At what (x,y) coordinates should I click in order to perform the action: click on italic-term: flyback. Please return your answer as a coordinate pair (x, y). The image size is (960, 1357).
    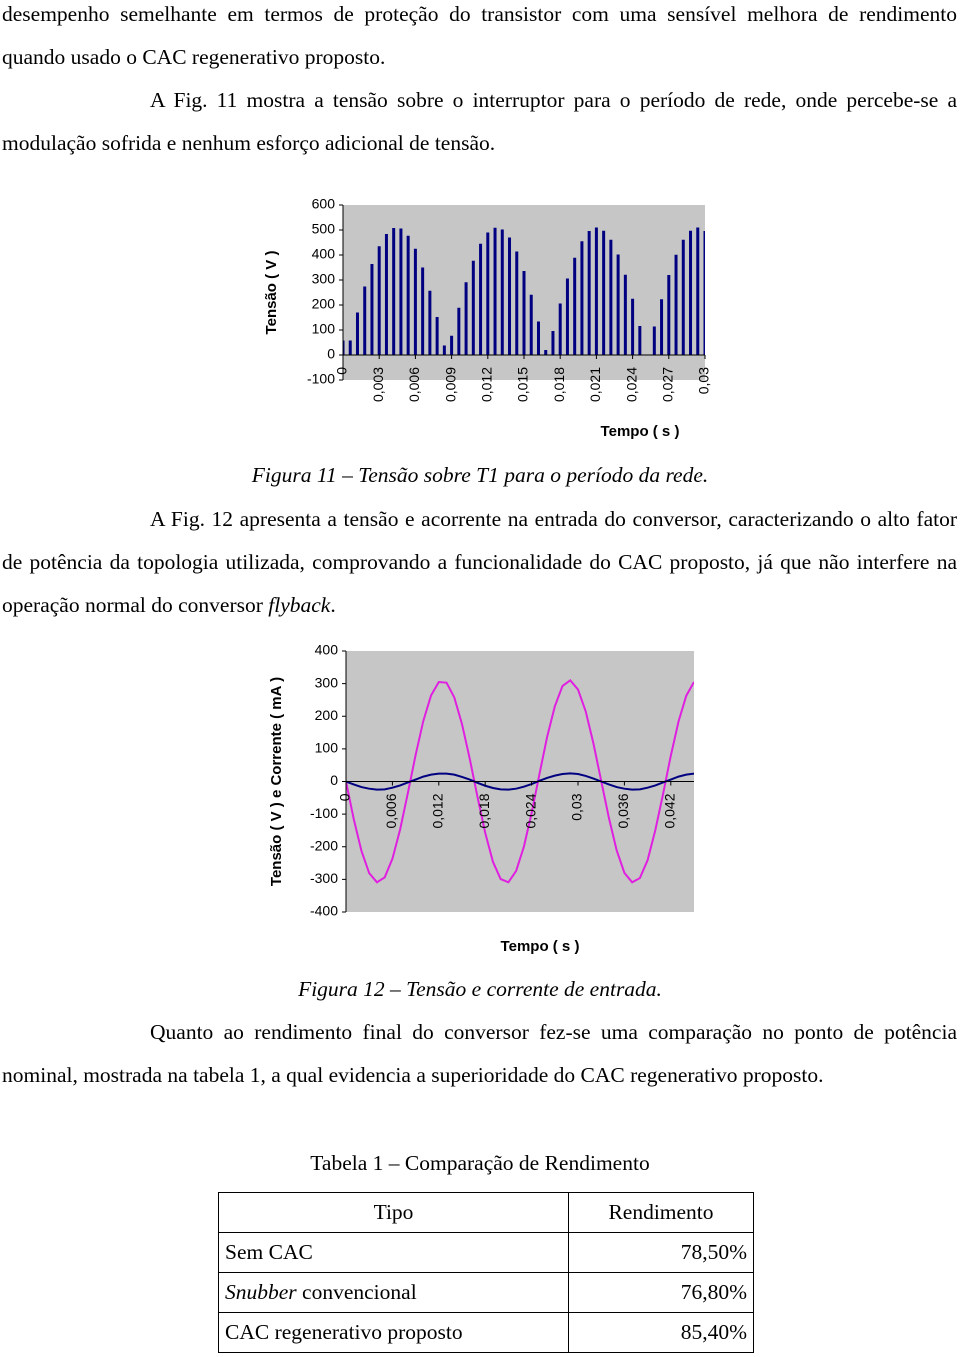
    Looking at the image, I should click on (299, 605).